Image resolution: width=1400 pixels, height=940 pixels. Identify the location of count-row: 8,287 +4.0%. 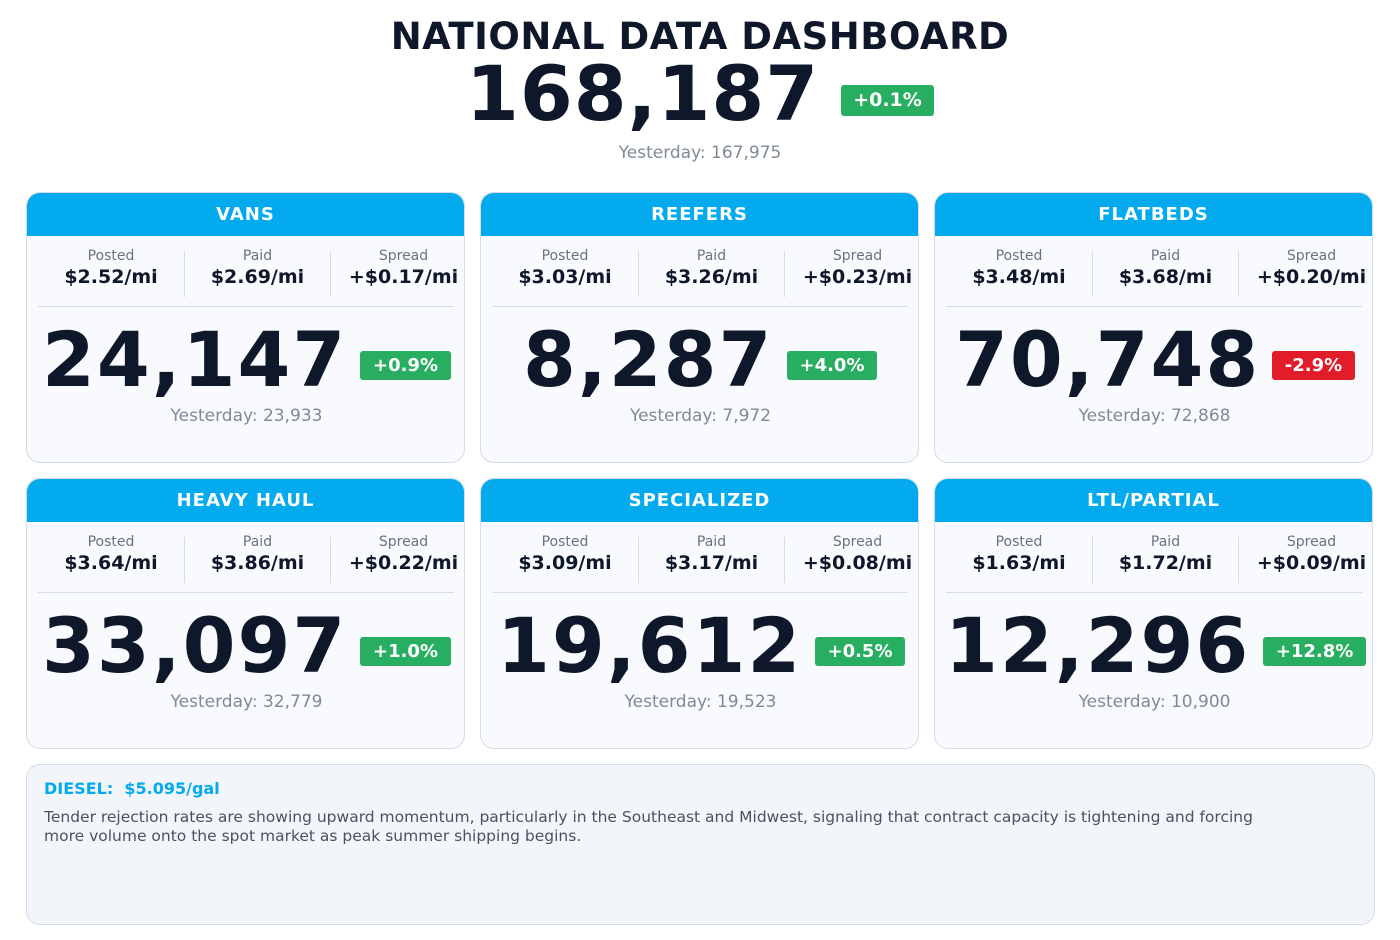
(699, 360).